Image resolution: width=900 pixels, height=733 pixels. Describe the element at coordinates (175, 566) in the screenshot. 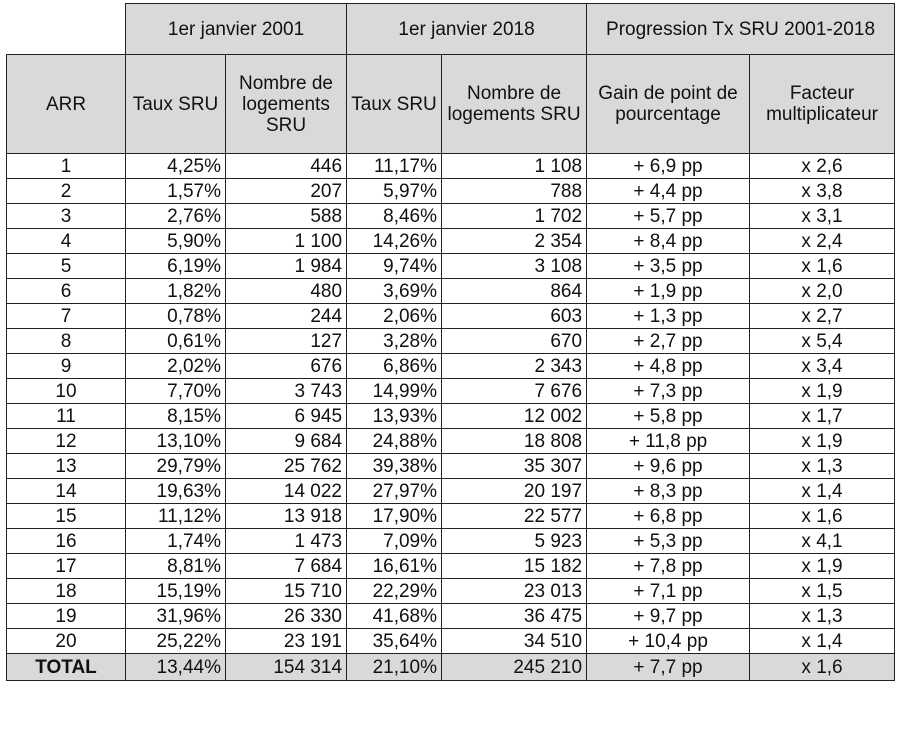

I see `cell-taux-2001: 8,81%` at that location.